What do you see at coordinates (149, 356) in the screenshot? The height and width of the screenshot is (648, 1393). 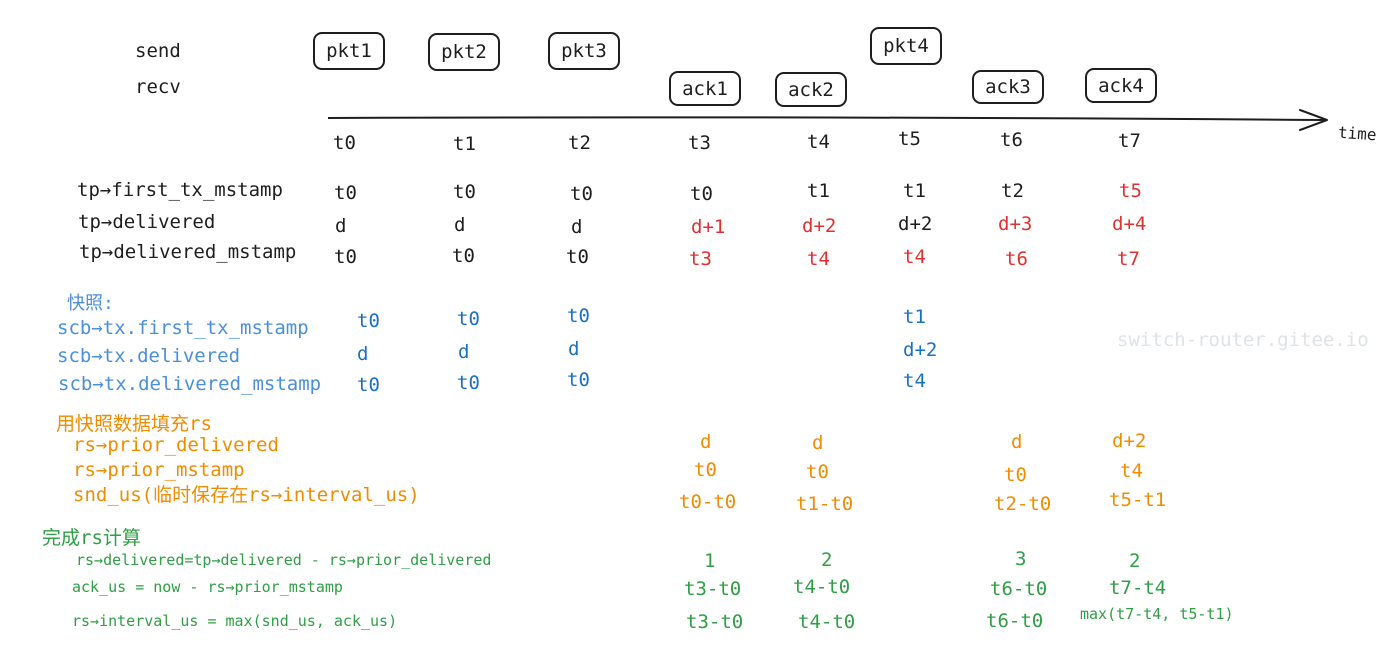 I see `snapshot-label: scb→tx.delivered` at bounding box center [149, 356].